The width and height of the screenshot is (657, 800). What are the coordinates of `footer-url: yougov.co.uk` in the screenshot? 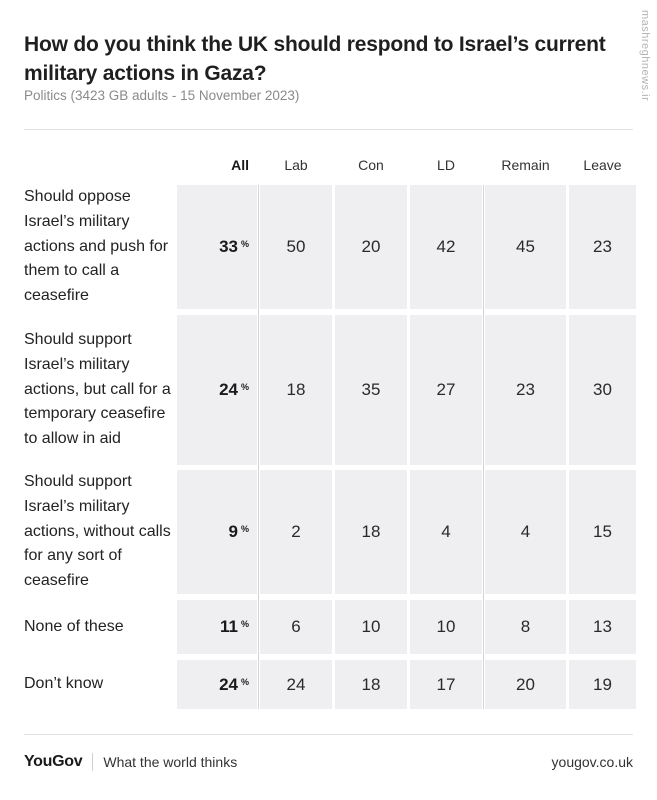 It's located at (592, 762).